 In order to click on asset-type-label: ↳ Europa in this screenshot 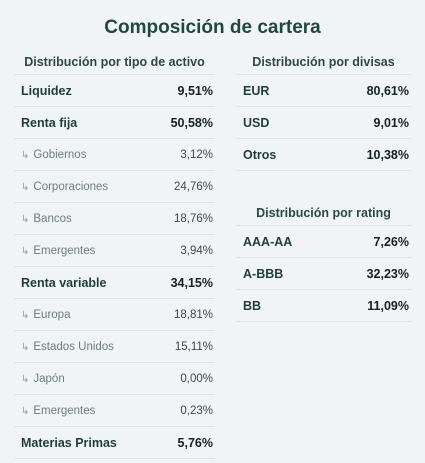, I will do `click(45, 315)`.